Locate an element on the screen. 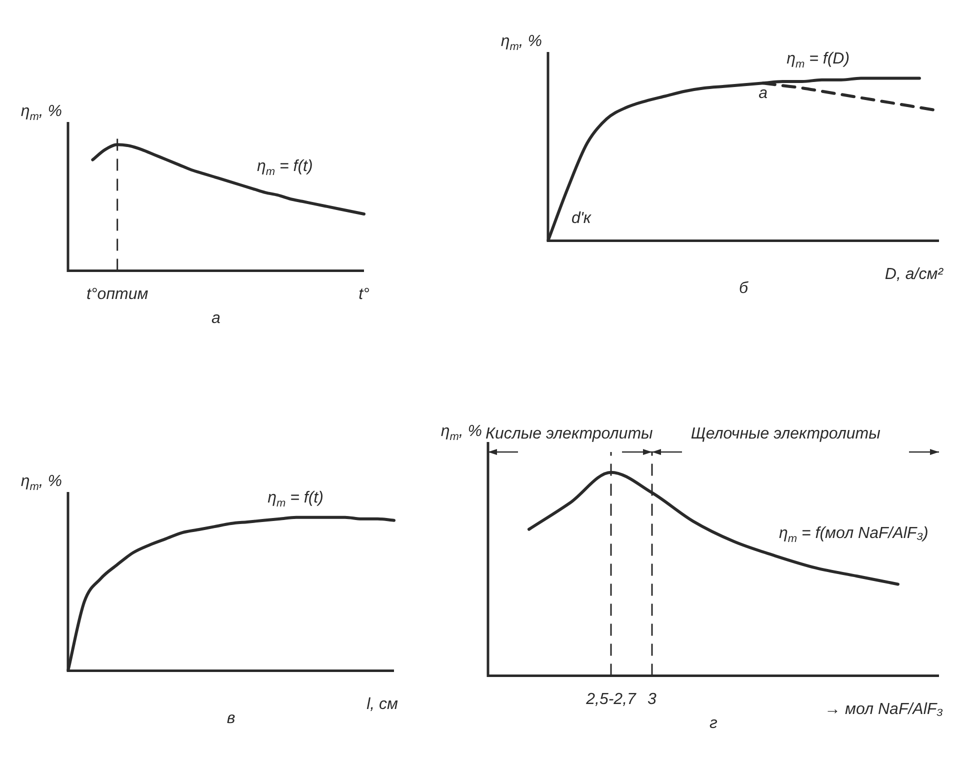 This screenshot has width=961, height=767. x-tick-label: 2,5-2,7 is located at coordinates (611, 699).